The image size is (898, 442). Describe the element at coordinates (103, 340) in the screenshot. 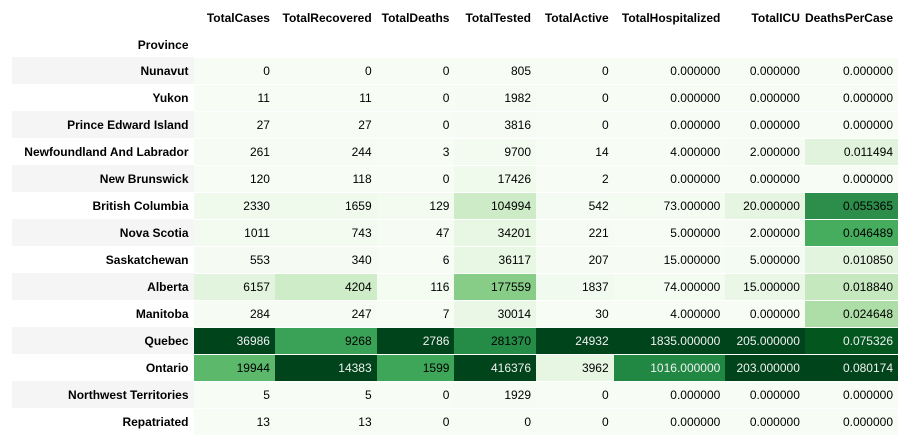

I see `province-label: Quebec` at that location.